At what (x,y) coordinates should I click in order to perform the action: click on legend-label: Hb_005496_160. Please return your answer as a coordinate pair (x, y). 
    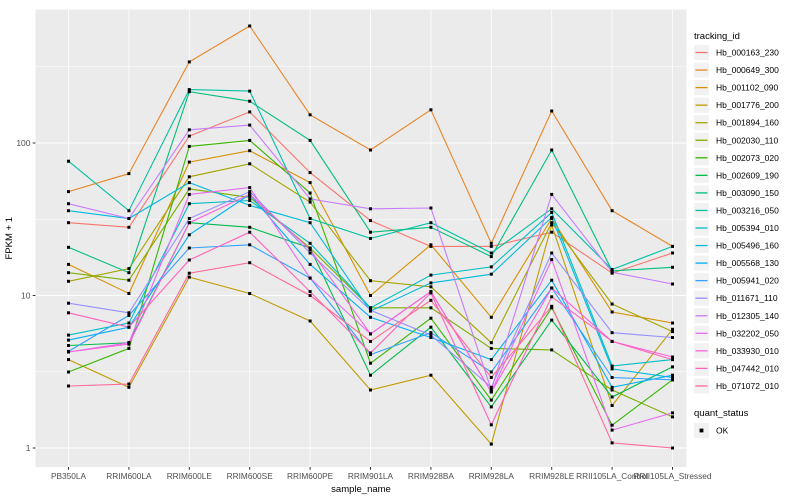
    Looking at the image, I should click on (747, 246).